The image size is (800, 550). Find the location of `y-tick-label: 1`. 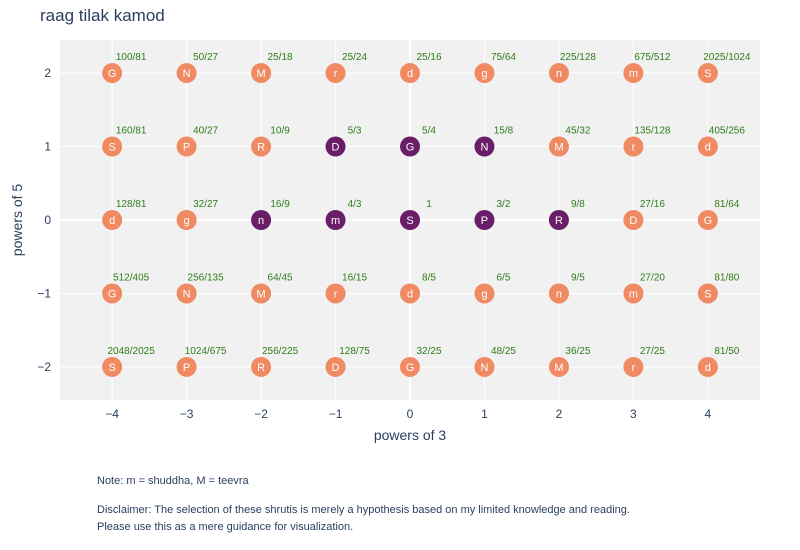

y-tick-label: 1 is located at coordinates (47, 147).